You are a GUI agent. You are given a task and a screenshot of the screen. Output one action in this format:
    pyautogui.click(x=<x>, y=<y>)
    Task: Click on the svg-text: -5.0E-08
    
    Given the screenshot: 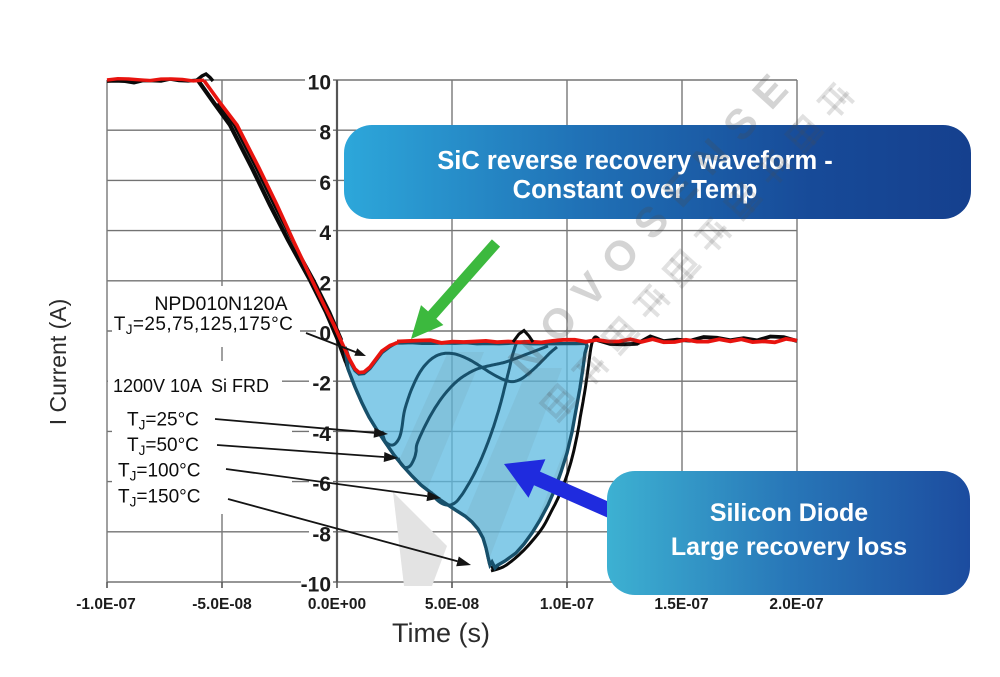 What is the action you would take?
    pyautogui.click(x=222, y=604)
    